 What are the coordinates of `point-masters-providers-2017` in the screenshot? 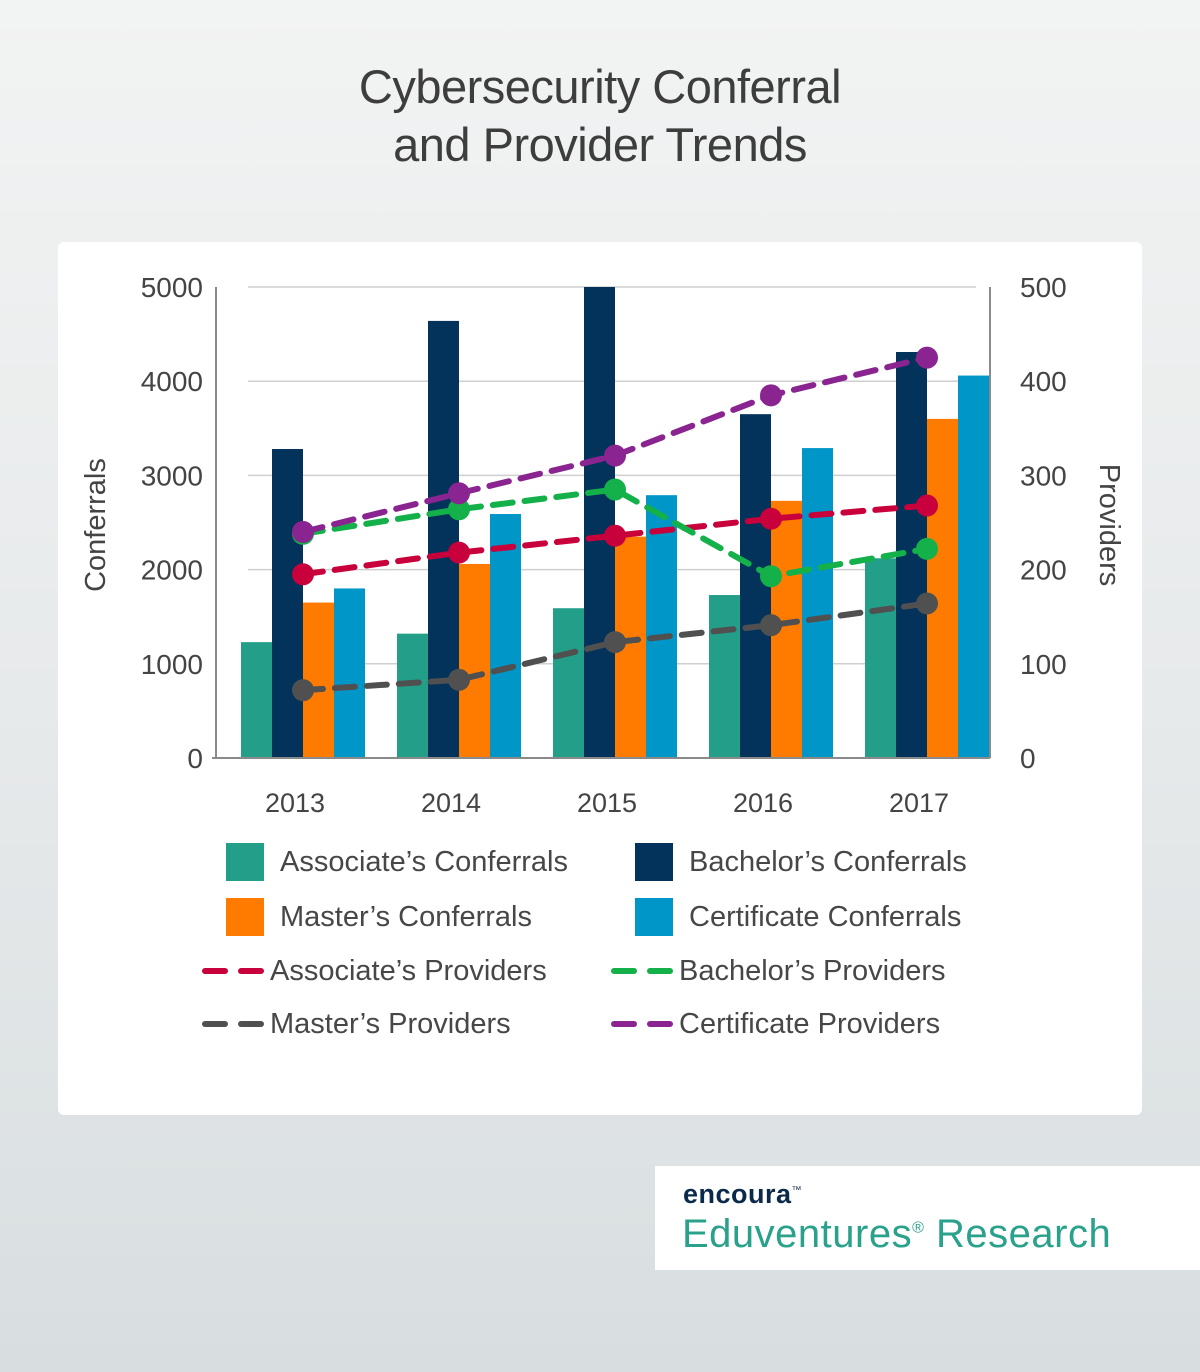 It's located at (927, 603).